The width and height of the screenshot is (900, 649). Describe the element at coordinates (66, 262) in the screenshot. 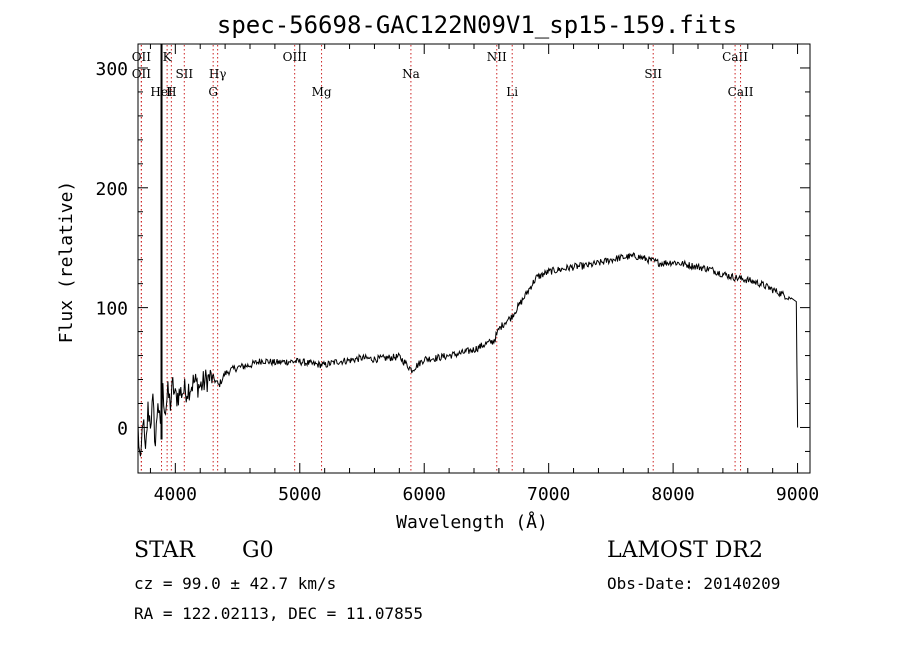

I see `y-axis-label: Flux (relative)` at that location.